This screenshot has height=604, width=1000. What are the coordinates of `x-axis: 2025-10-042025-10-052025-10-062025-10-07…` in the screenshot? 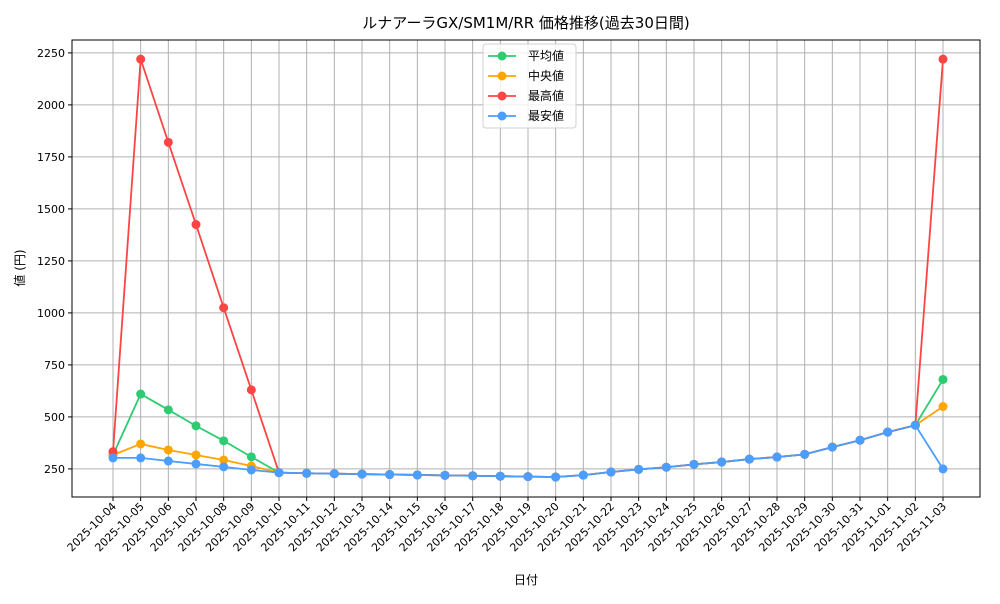 It's located at (507, 525).